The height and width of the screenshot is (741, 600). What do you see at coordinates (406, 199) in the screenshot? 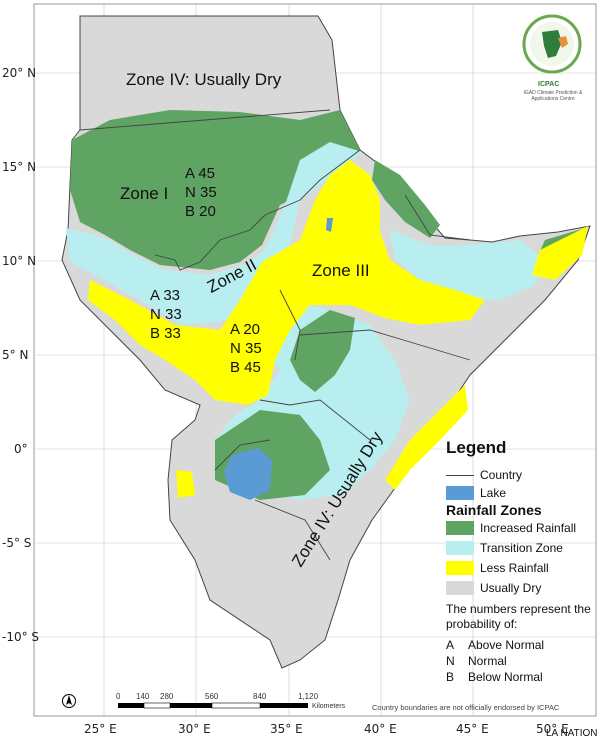
I see `zone-increased-east` at bounding box center [406, 199].